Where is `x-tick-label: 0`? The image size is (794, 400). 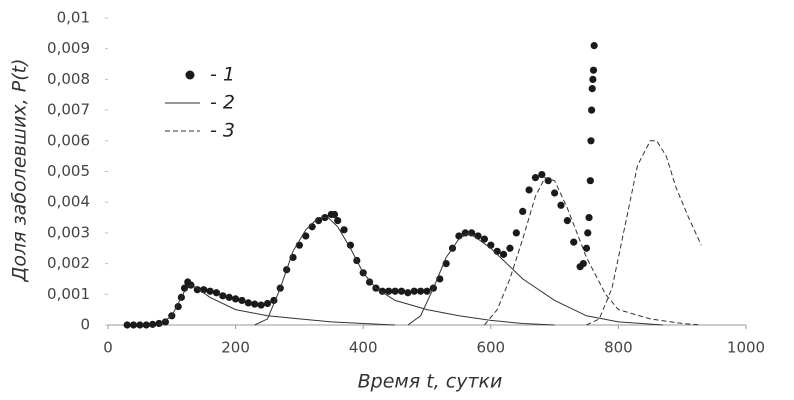
x-tick-label: 0 is located at coordinates (108, 348).